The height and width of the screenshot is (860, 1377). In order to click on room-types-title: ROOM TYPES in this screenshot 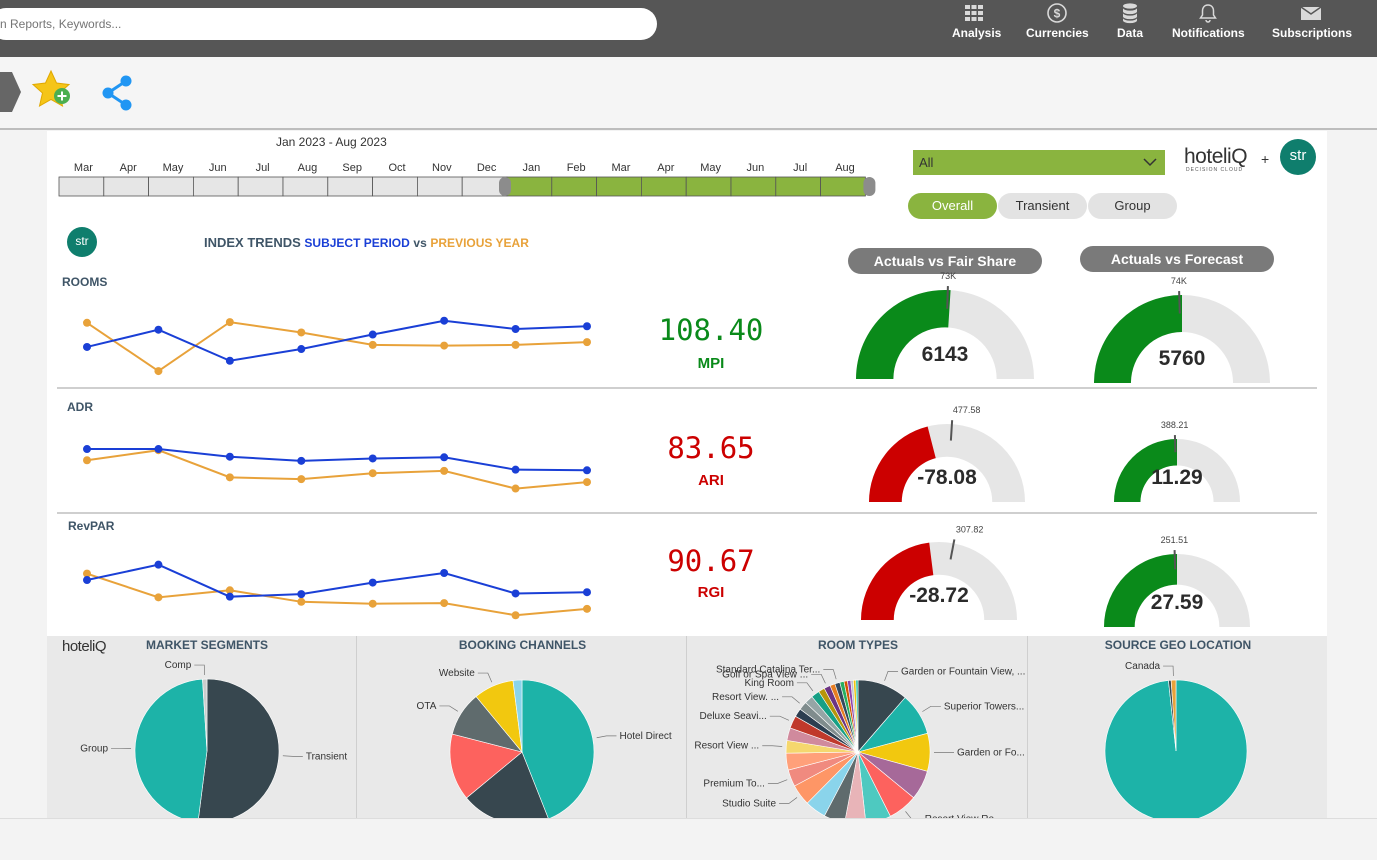, I will do `click(857, 645)`.